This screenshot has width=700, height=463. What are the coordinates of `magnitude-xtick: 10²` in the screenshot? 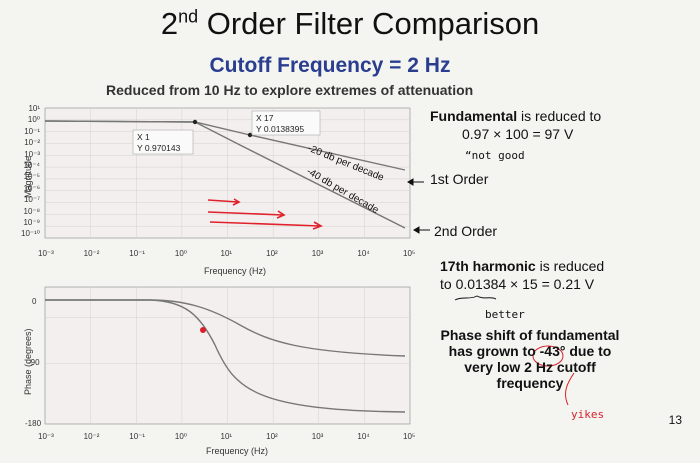 It's located at (272, 253).